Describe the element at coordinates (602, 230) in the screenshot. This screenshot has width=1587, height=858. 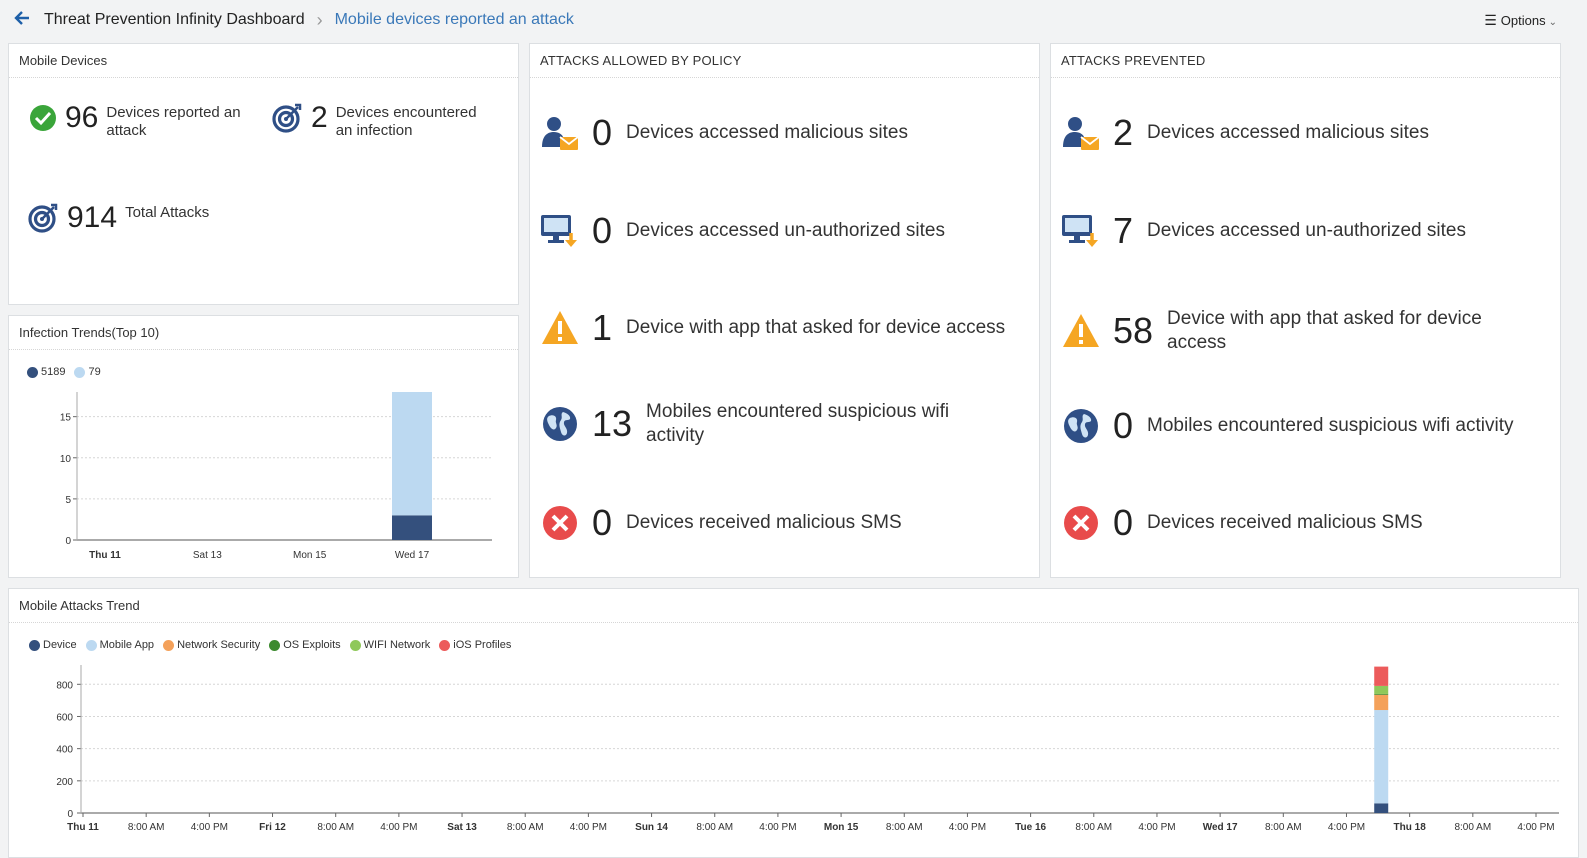
I see `stat-value: 0` at that location.